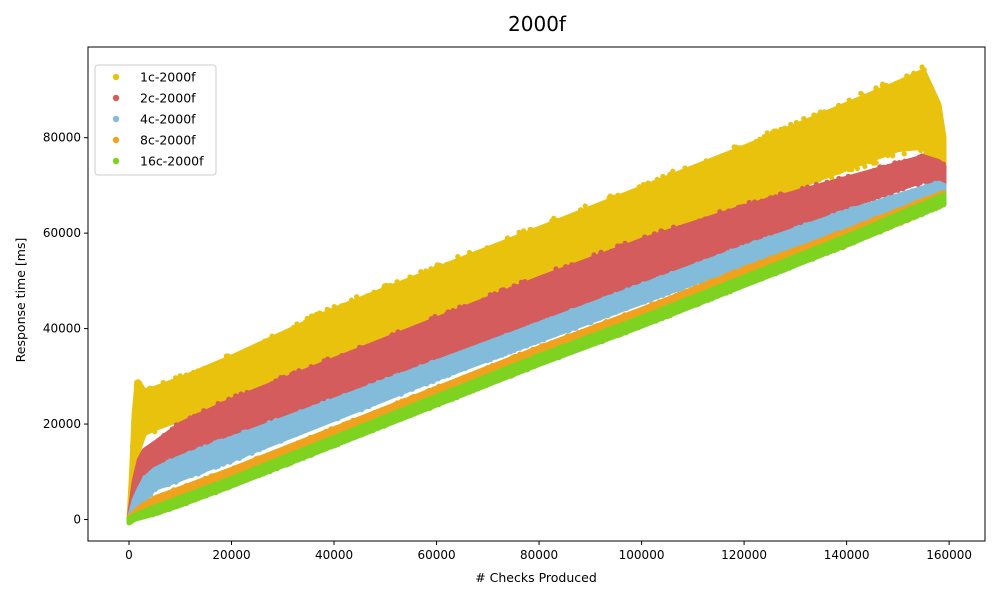  I want to click on legend-label: 4c-2000f, so click(168, 119).